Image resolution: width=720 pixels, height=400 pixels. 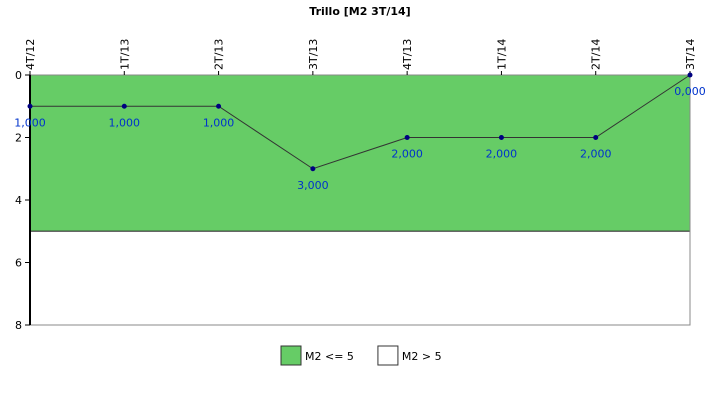 I want to click on x-tick-label: 1T/13, so click(x=124, y=54).